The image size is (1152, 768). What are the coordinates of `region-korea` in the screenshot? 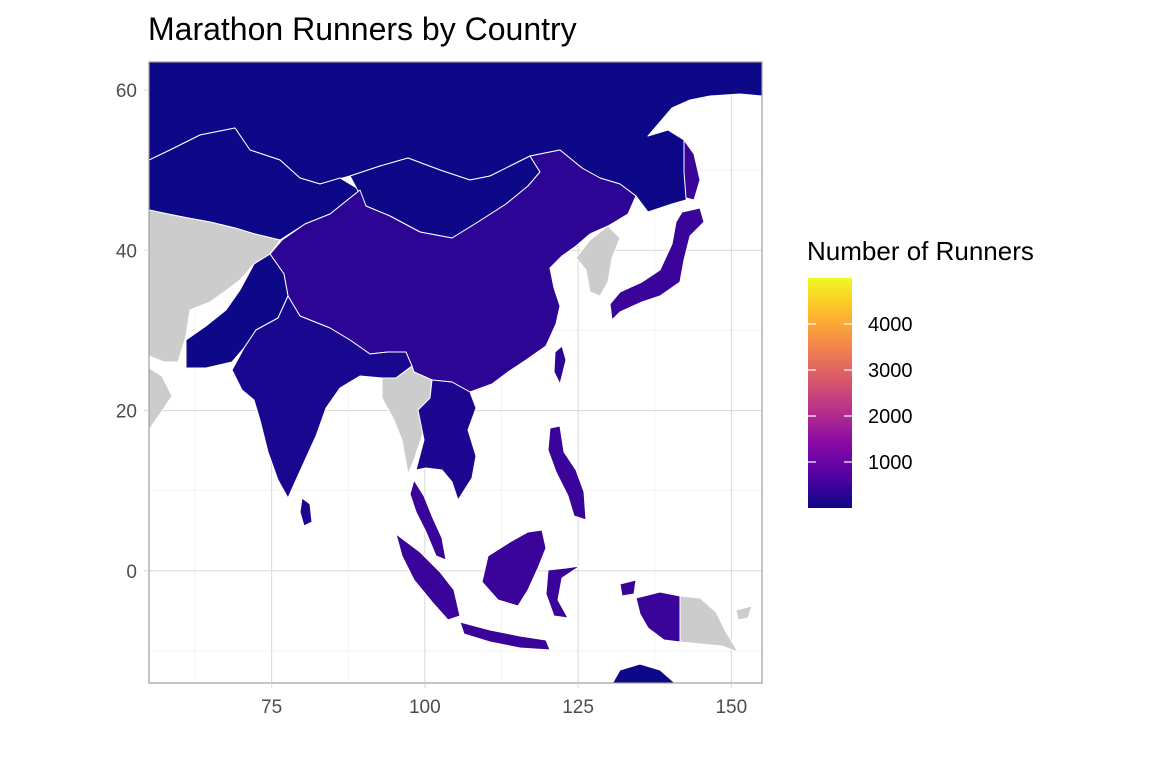 It's located at (598, 261).